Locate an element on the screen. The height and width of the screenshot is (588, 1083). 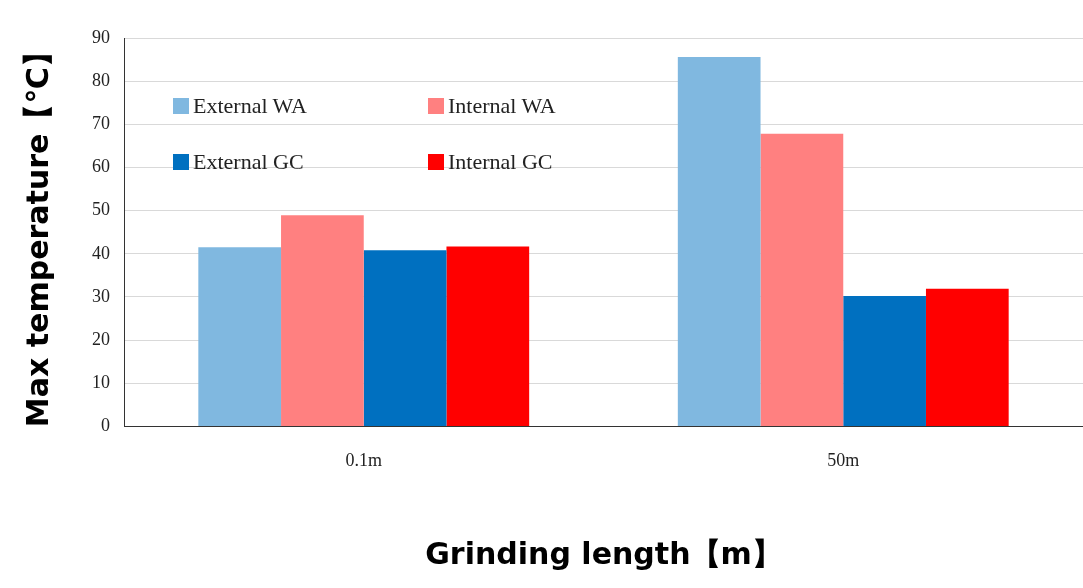
legend-label: External GC is located at coordinates (248, 162).